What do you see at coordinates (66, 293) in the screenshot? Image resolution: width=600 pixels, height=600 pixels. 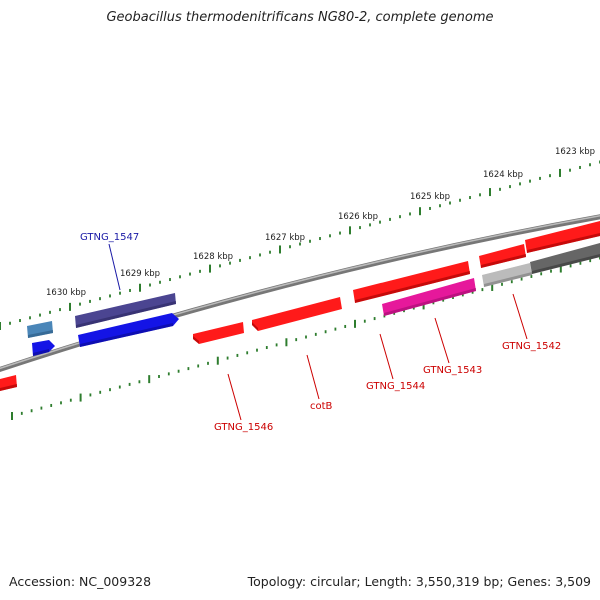 I see `tick-label-1630: 1630 kbp` at bounding box center [66, 293].